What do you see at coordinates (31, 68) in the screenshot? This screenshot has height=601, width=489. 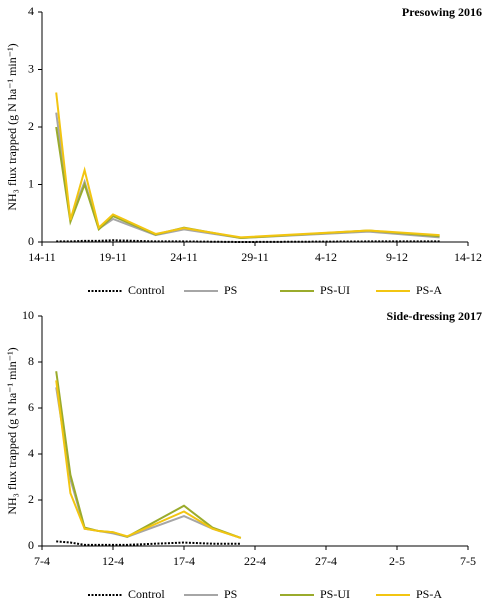 I see `y-tick-label: 3` at bounding box center [31, 68].